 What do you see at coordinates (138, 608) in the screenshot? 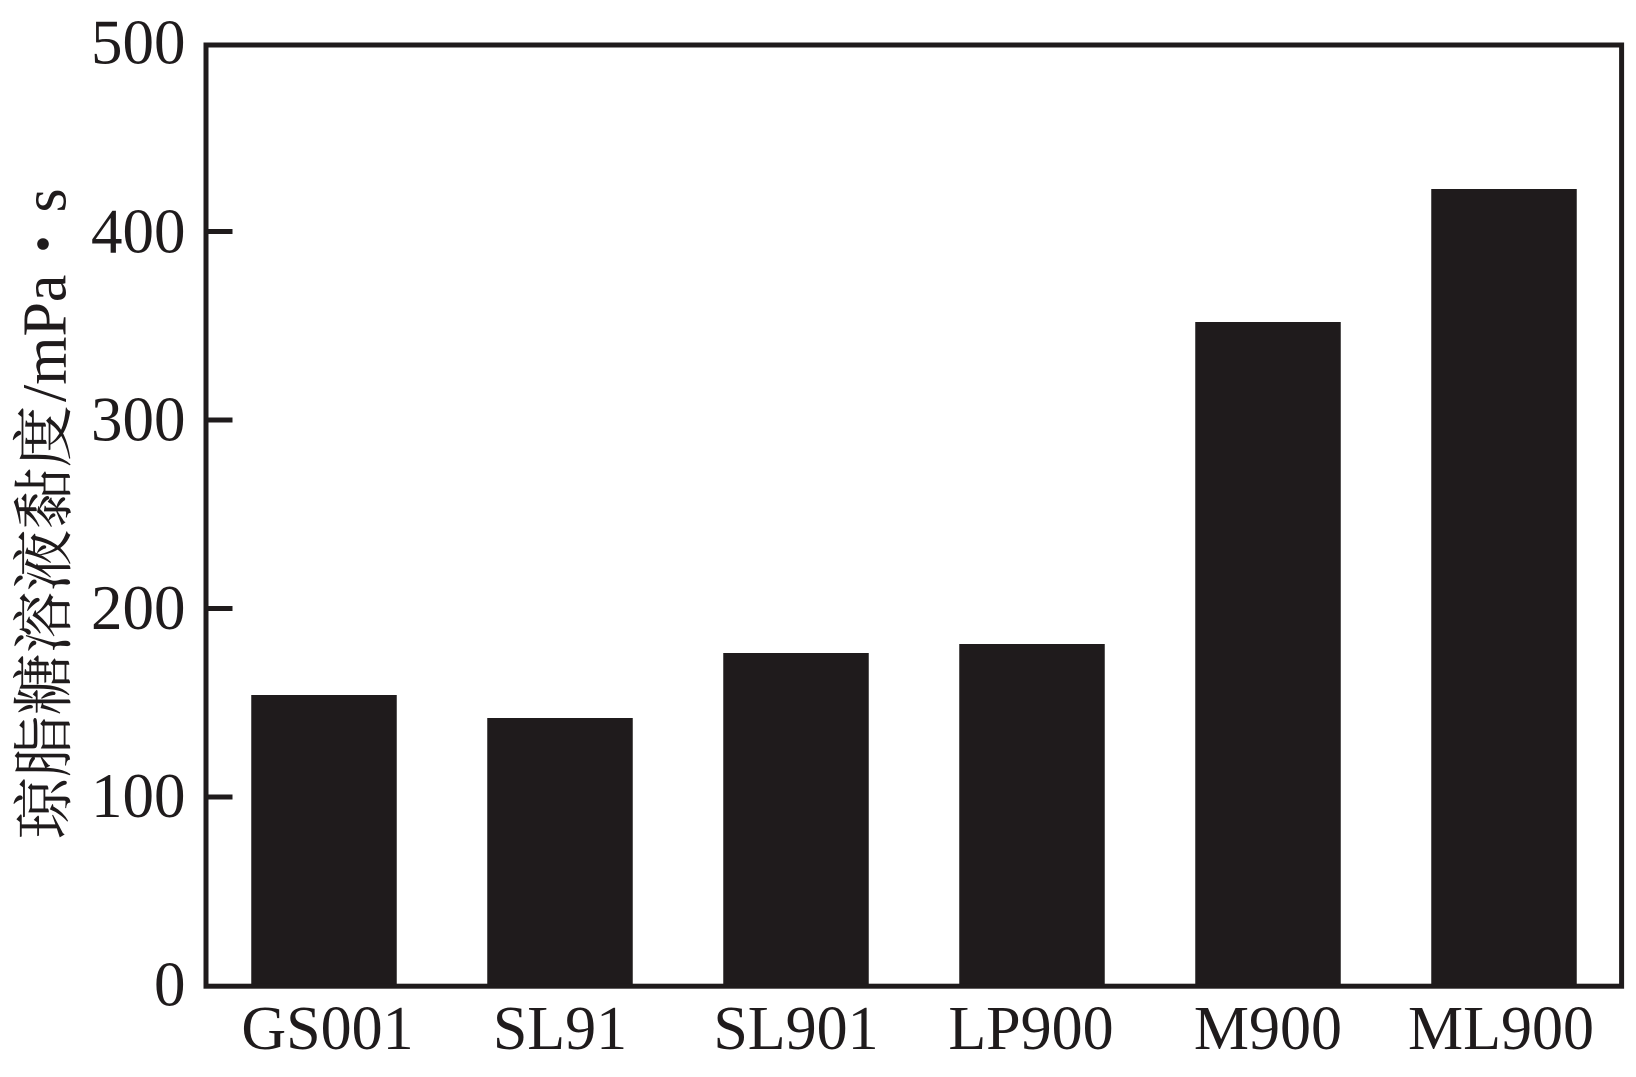
I see `svg-text: 200` at bounding box center [138, 608].